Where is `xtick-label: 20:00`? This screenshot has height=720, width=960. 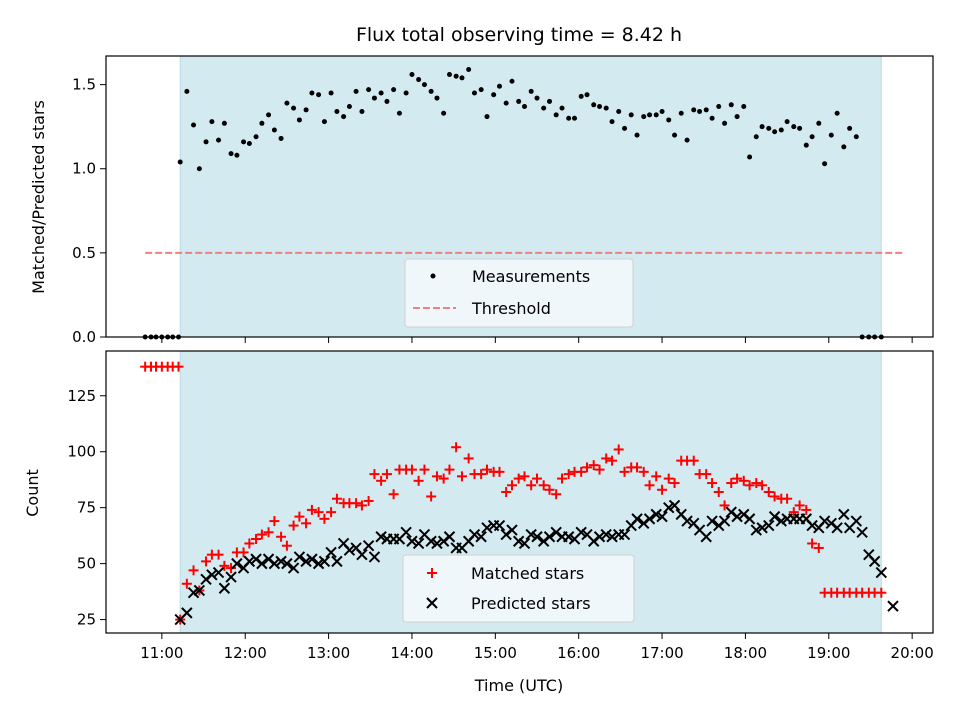
xtick-label: 20:00 is located at coordinates (912, 653).